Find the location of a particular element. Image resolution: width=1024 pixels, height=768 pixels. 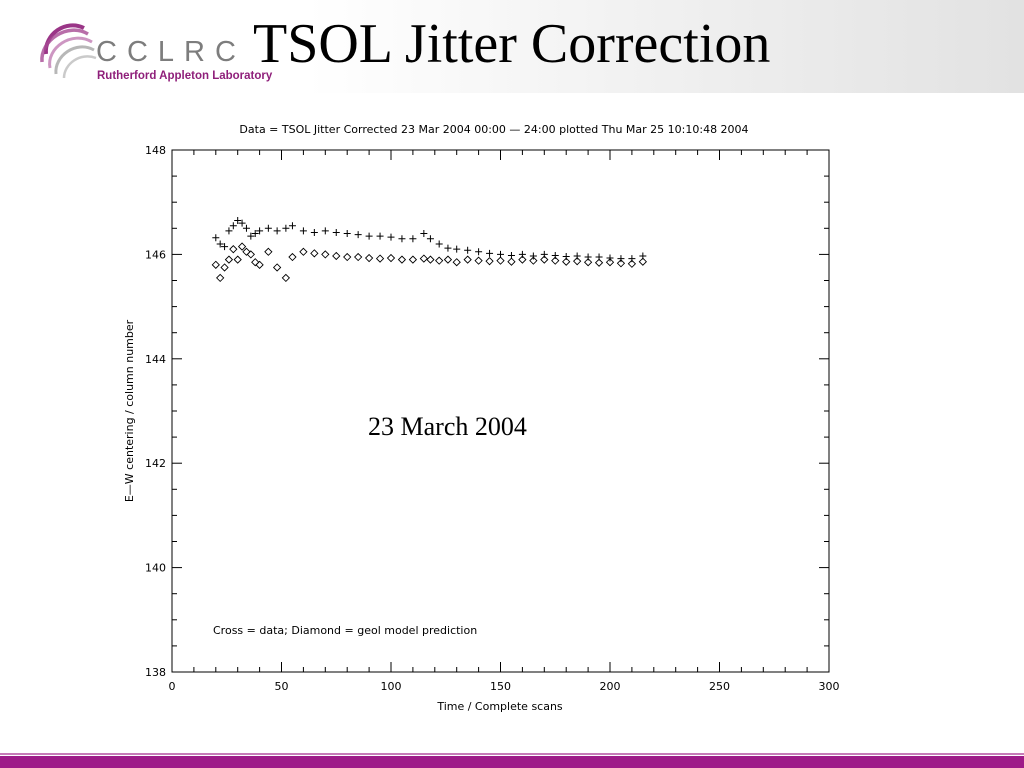

y-axis-label: E—W centering / column number is located at coordinates (129, 410).